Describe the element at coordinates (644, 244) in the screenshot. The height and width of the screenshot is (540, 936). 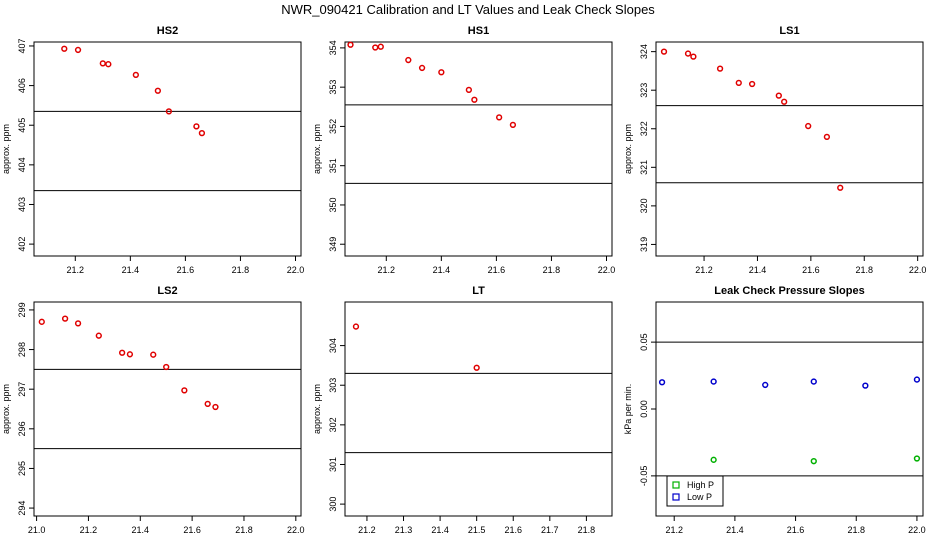
I see `y-tick-label: 319` at that location.